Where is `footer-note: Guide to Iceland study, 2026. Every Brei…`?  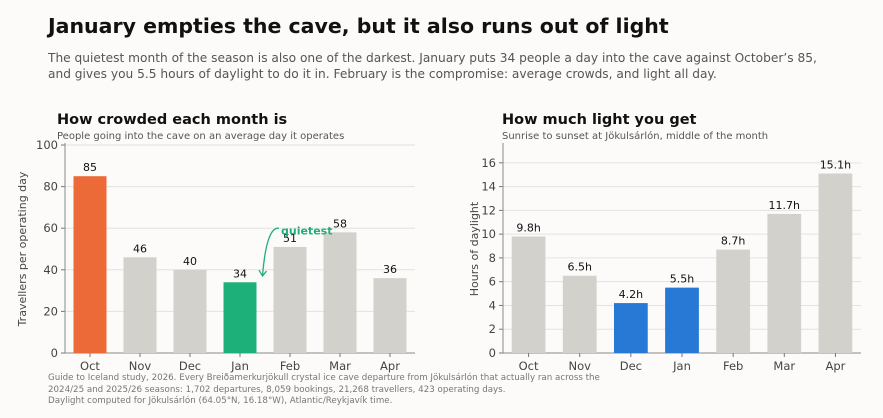 footer-note: Guide to Iceland study, 2026. Every Brei… is located at coordinates (324, 390).